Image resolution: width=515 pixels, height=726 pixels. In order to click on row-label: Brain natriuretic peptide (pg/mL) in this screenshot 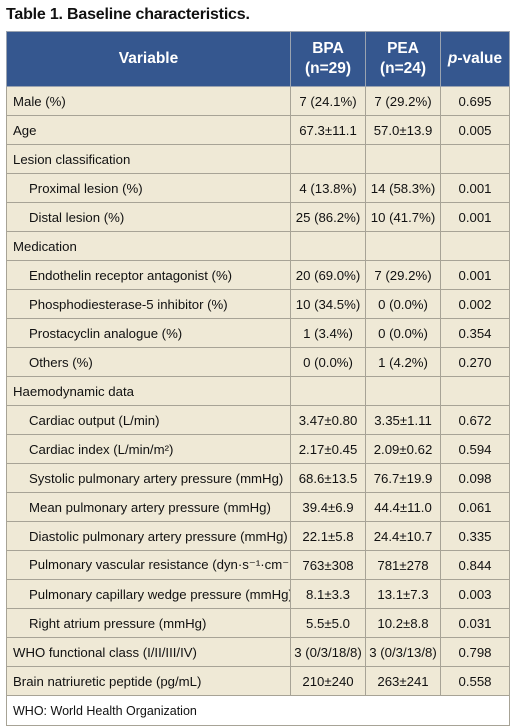, I will do `click(148, 681)`.